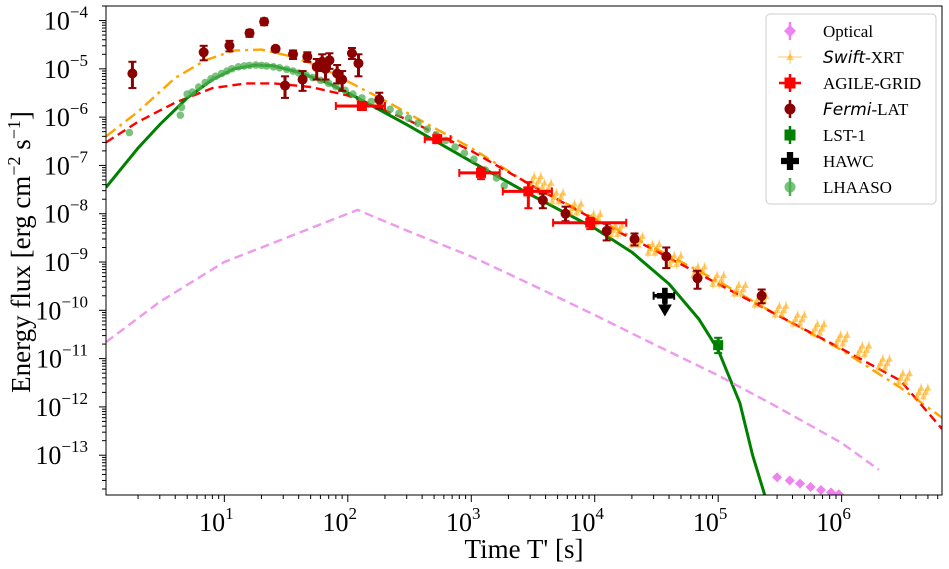 This screenshot has height=569, width=949. I want to click on y-tick-label-base-6: 10, so click(57, 165).